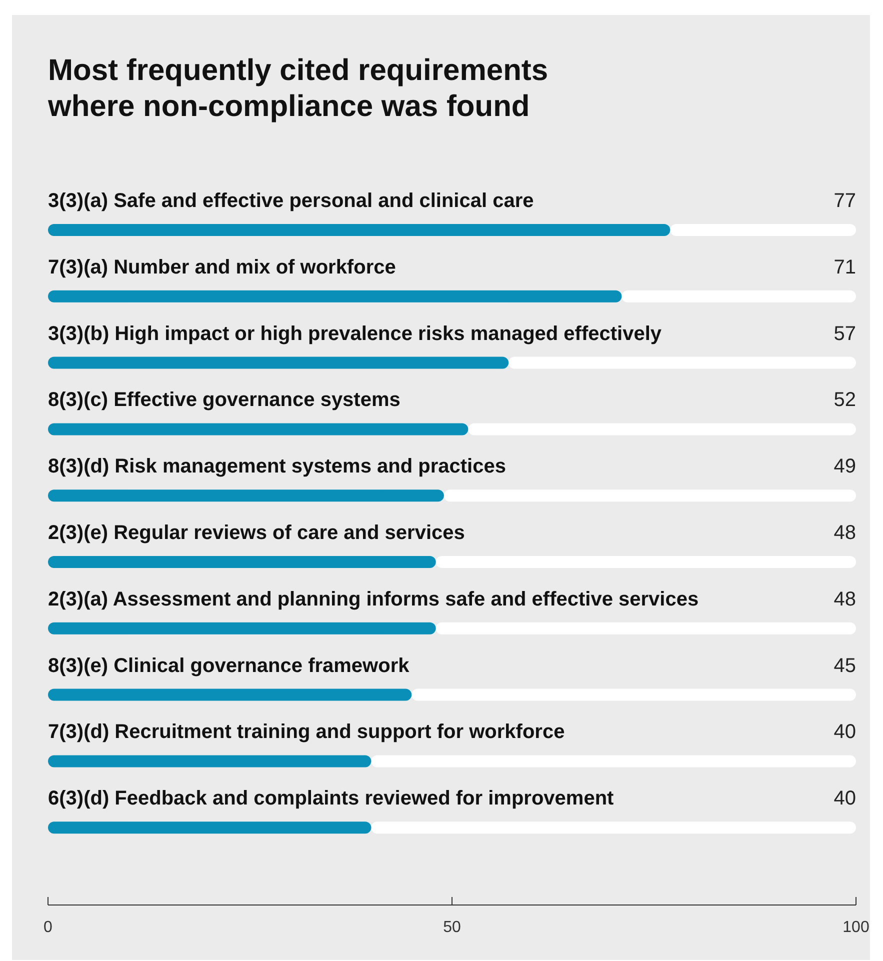 The width and height of the screenshot is (883, 961). I want to click on data-label: 52, so click(845, 400).